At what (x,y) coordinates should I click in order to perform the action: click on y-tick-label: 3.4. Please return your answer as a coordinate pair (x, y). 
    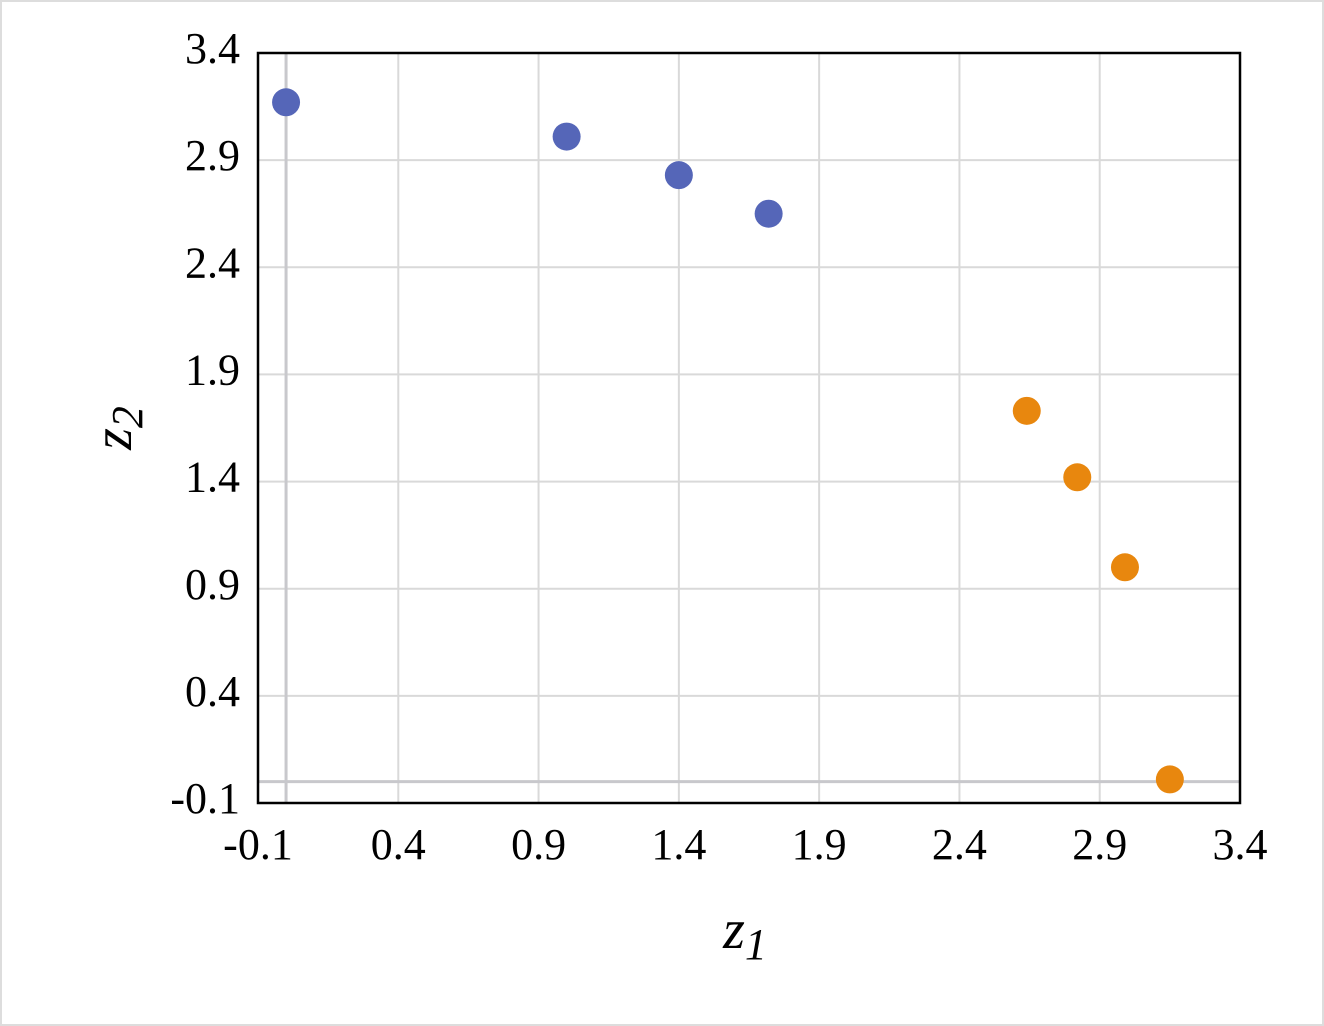
    Looking at the image, I should click on (212, 48).